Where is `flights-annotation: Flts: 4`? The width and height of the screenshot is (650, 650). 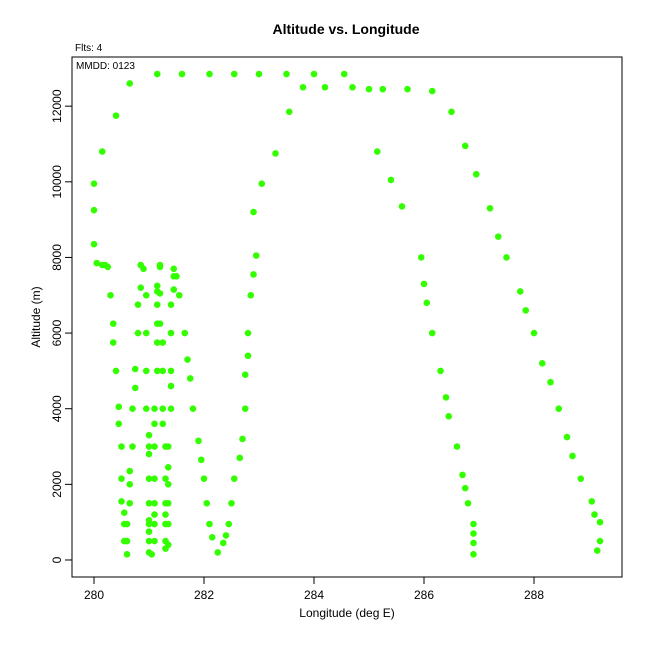
flights-annotation: Flts: 4 is located at coordinates (89, 48).